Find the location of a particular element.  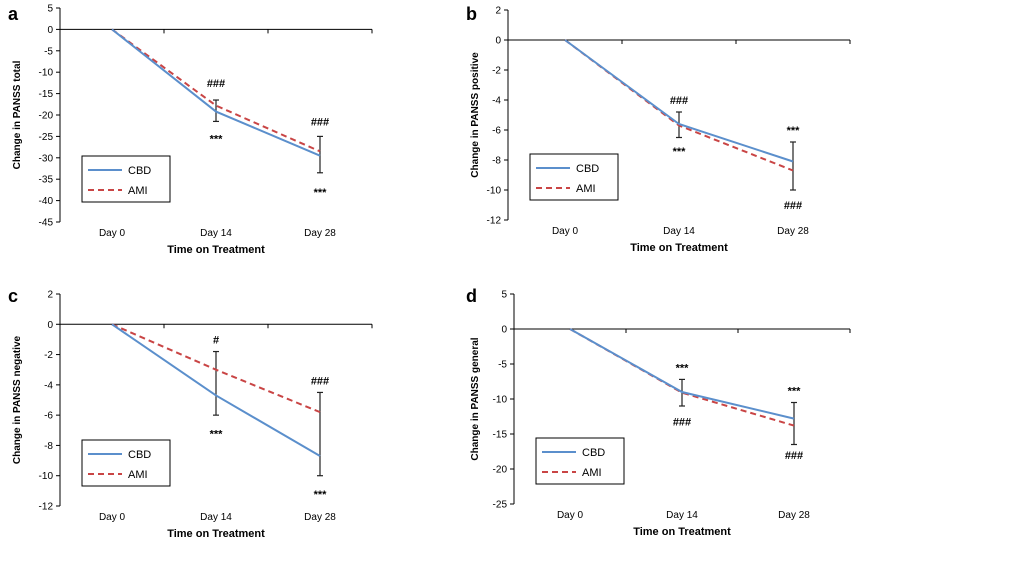

y-tick-label: -30 is located at coordinates (46, 158).